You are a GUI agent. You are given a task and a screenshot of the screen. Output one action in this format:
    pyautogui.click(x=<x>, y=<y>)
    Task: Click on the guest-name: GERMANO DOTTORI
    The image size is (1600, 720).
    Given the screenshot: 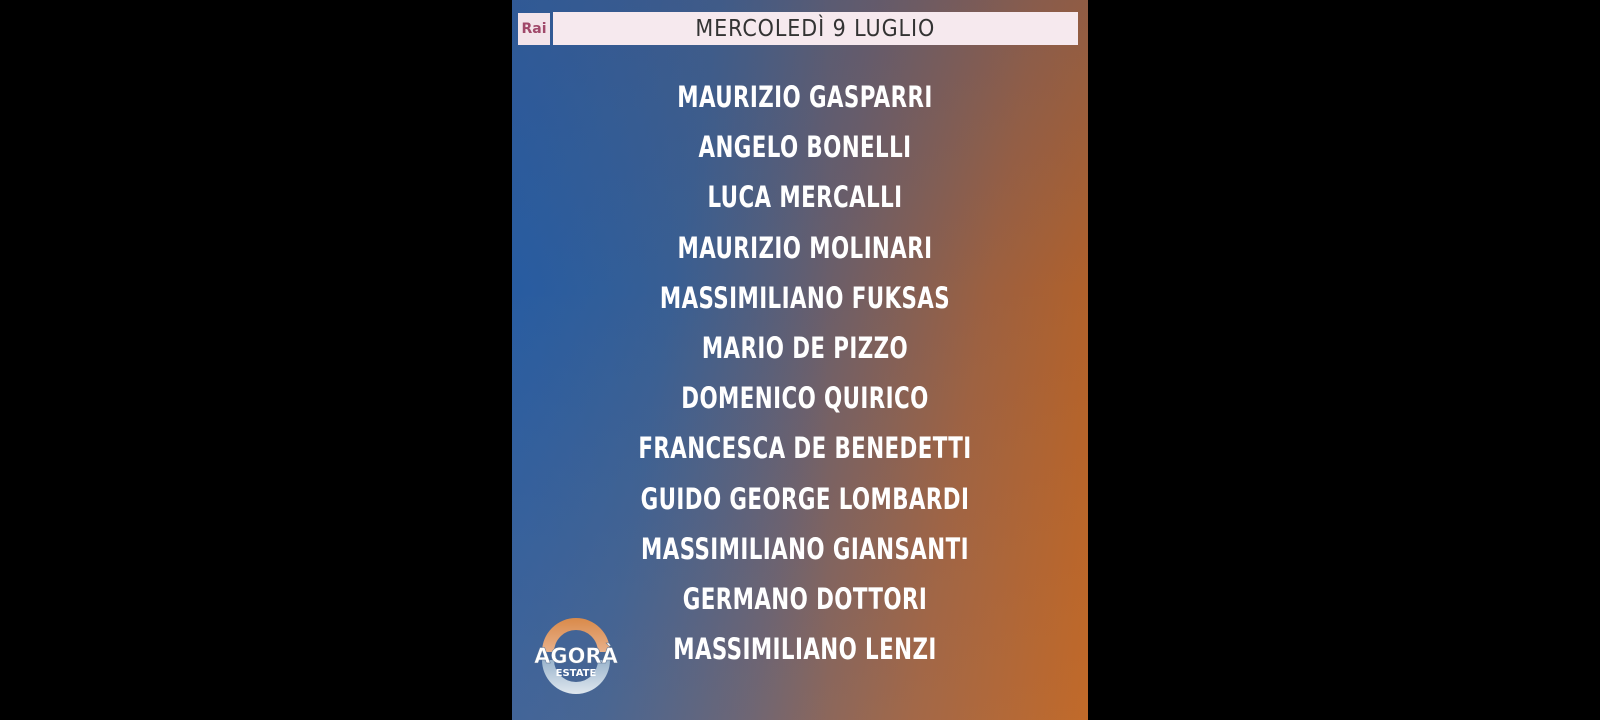 What is the action you would take?
    pyautogui.click(x=805, y=598)
    